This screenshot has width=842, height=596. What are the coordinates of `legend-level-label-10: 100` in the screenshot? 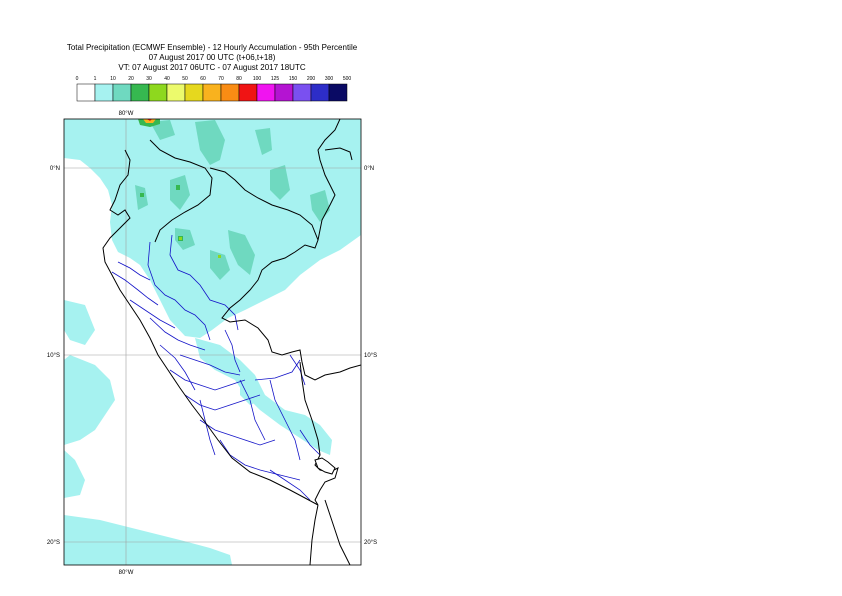 It's located at (257, 79).